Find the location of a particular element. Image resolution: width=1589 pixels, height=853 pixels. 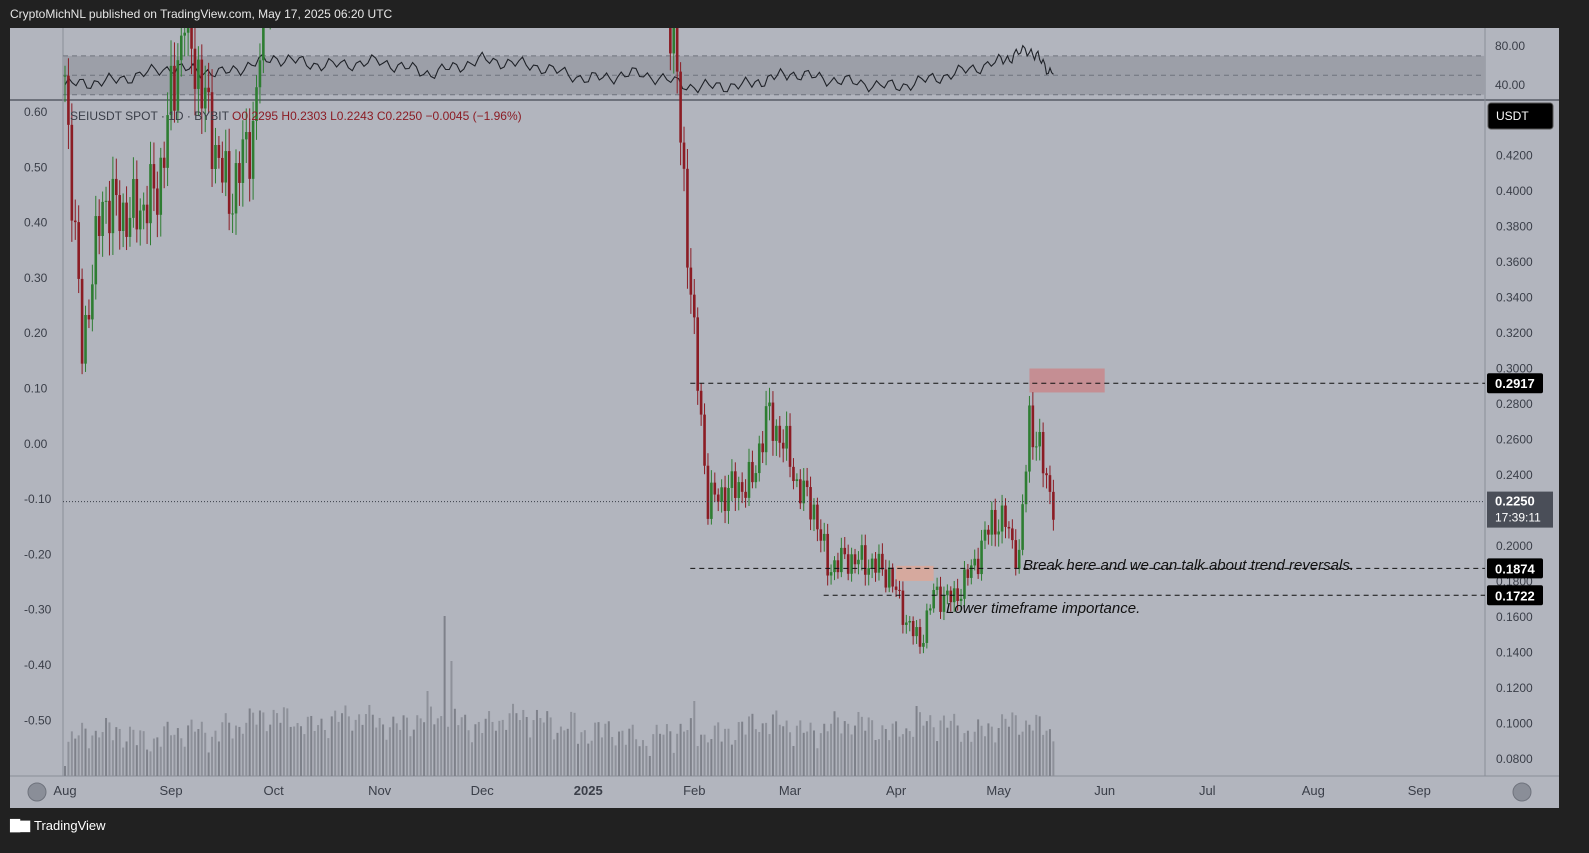

time-axis-label-1: Sep is located at coordinates (170, 790).